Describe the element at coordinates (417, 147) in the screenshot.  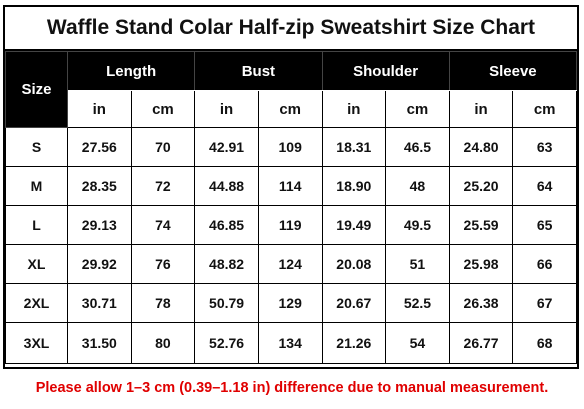
I see `measurement-cell: 46.5` at that location.